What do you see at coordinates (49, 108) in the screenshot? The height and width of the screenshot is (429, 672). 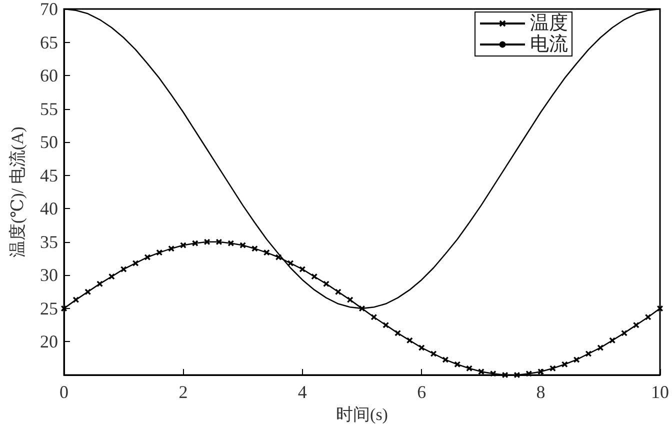 I see `y-tick-label: 55` at bounding box center [49, 108].